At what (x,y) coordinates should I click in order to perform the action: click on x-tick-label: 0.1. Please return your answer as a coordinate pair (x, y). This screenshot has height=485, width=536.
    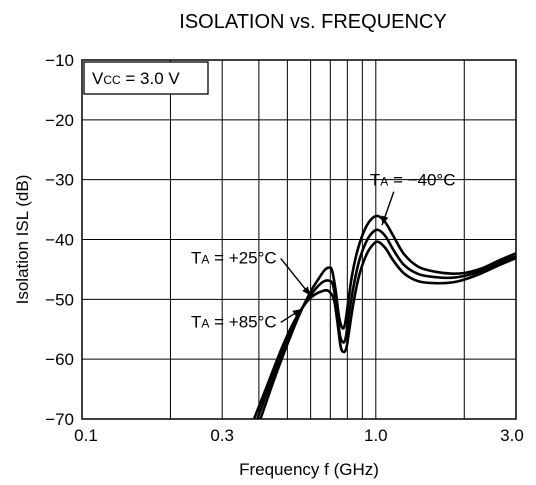
    Looking at the image, I should click on (86, 435).